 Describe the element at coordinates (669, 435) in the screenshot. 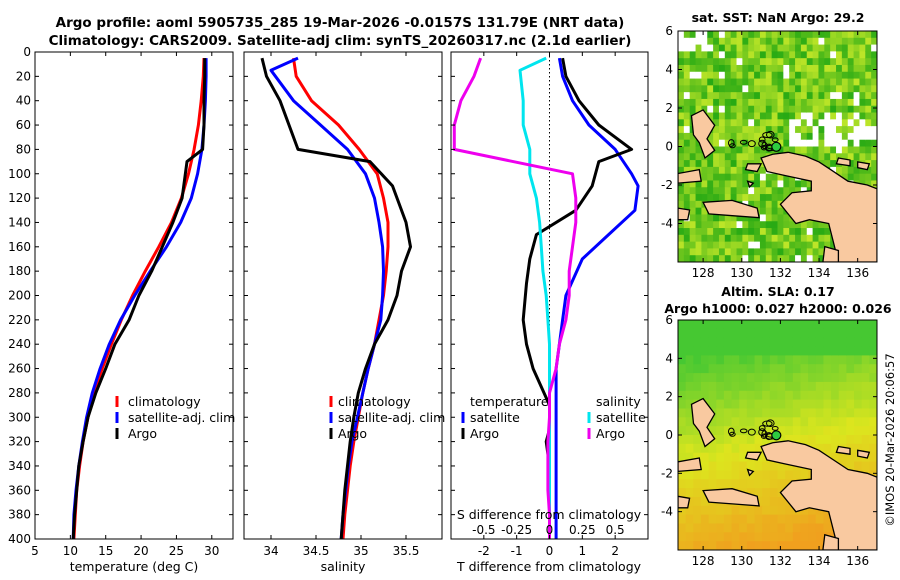

I see `map-y-tick-label: 0` at that location.